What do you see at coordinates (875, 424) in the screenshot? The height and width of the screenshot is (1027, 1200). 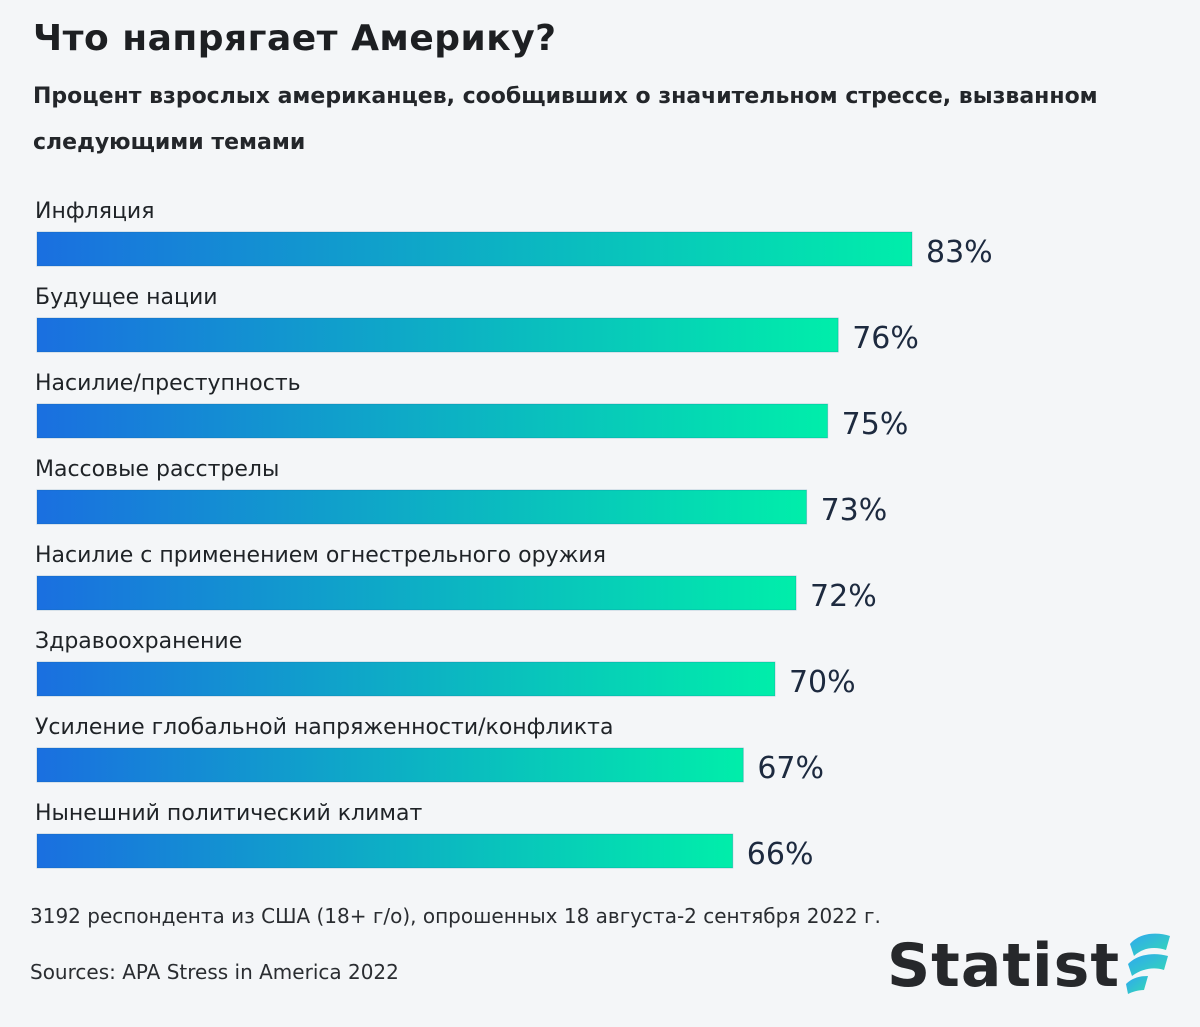 I see `value-label: 75%` at bounding box center [875, 424].